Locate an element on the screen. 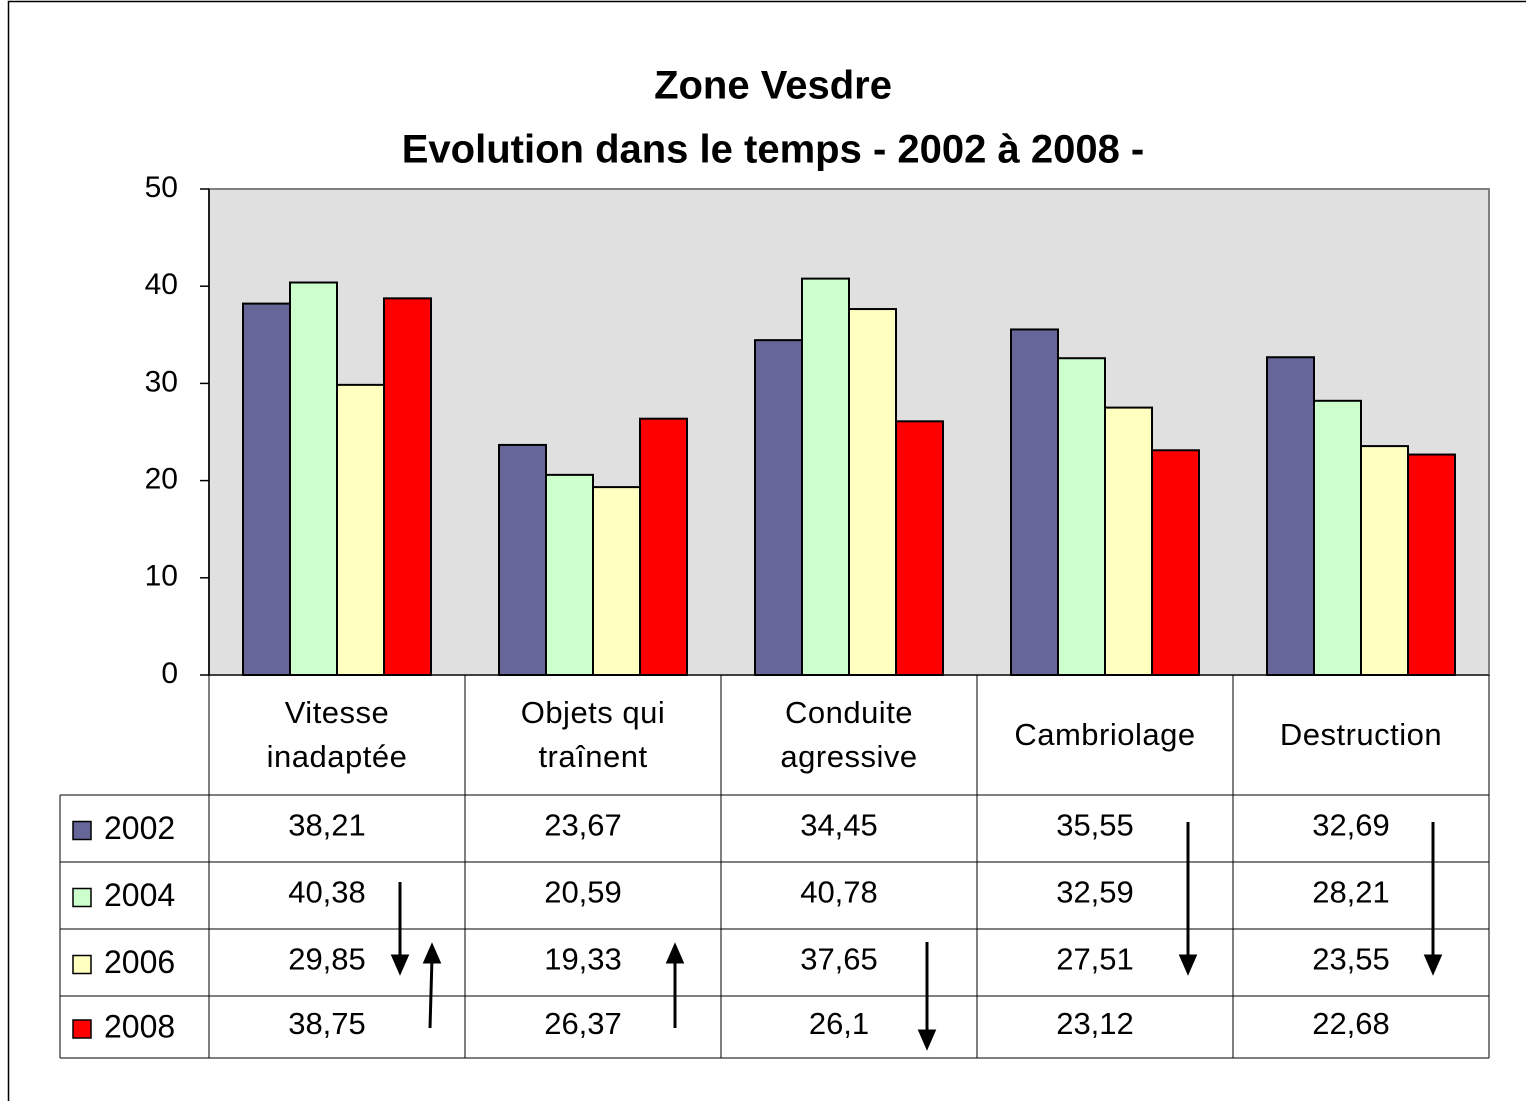 The image size is (1526, 1101). value-label: 19,33 is located at coordinates (583, 959).